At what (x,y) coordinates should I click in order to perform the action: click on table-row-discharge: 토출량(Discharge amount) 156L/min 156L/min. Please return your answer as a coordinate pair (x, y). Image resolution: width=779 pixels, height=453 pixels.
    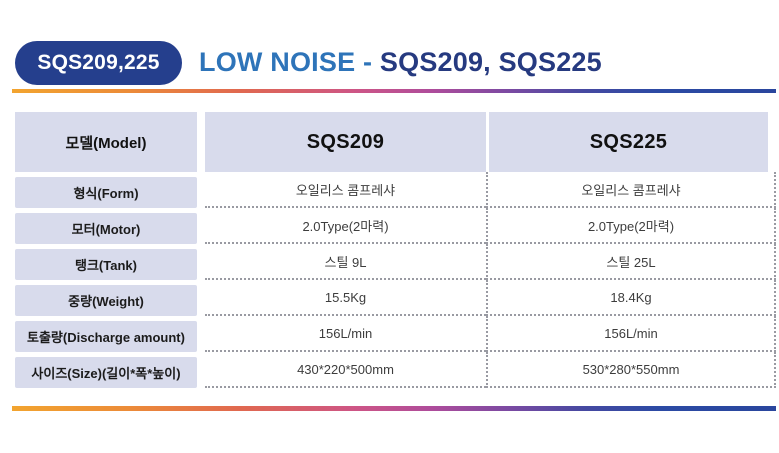
    Looking at the image, I should click on (395, 334).